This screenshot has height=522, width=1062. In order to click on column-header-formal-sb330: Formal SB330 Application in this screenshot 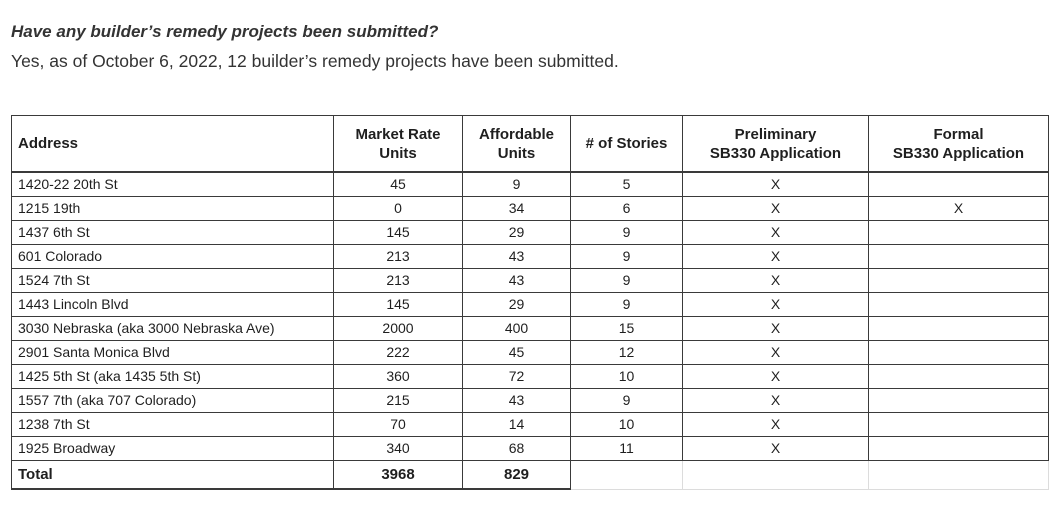, I will do `click(958, 144)`.